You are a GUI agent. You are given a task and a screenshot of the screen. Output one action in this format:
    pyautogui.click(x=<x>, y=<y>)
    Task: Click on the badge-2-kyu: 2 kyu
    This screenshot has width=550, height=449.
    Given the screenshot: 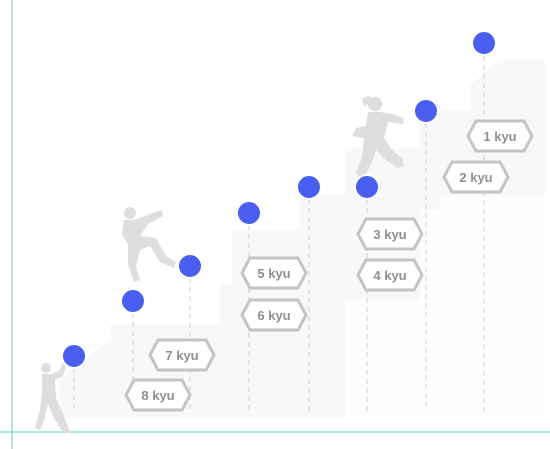 What is the action you would take?
    pyautogui.click(x=476, y=177)
    